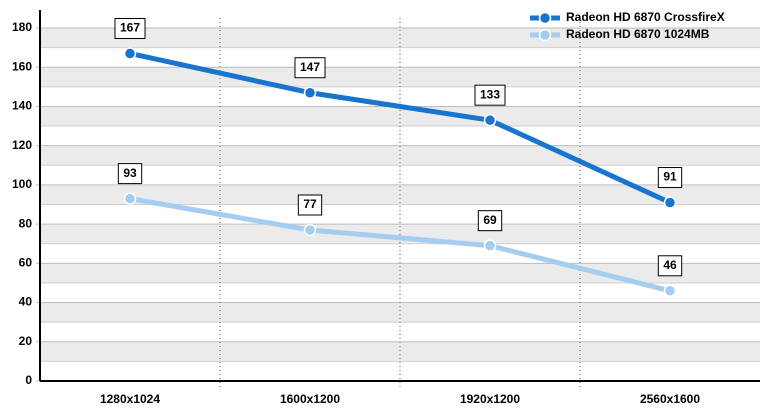  I want to click on data-label-text: 133, so click(490, 94).